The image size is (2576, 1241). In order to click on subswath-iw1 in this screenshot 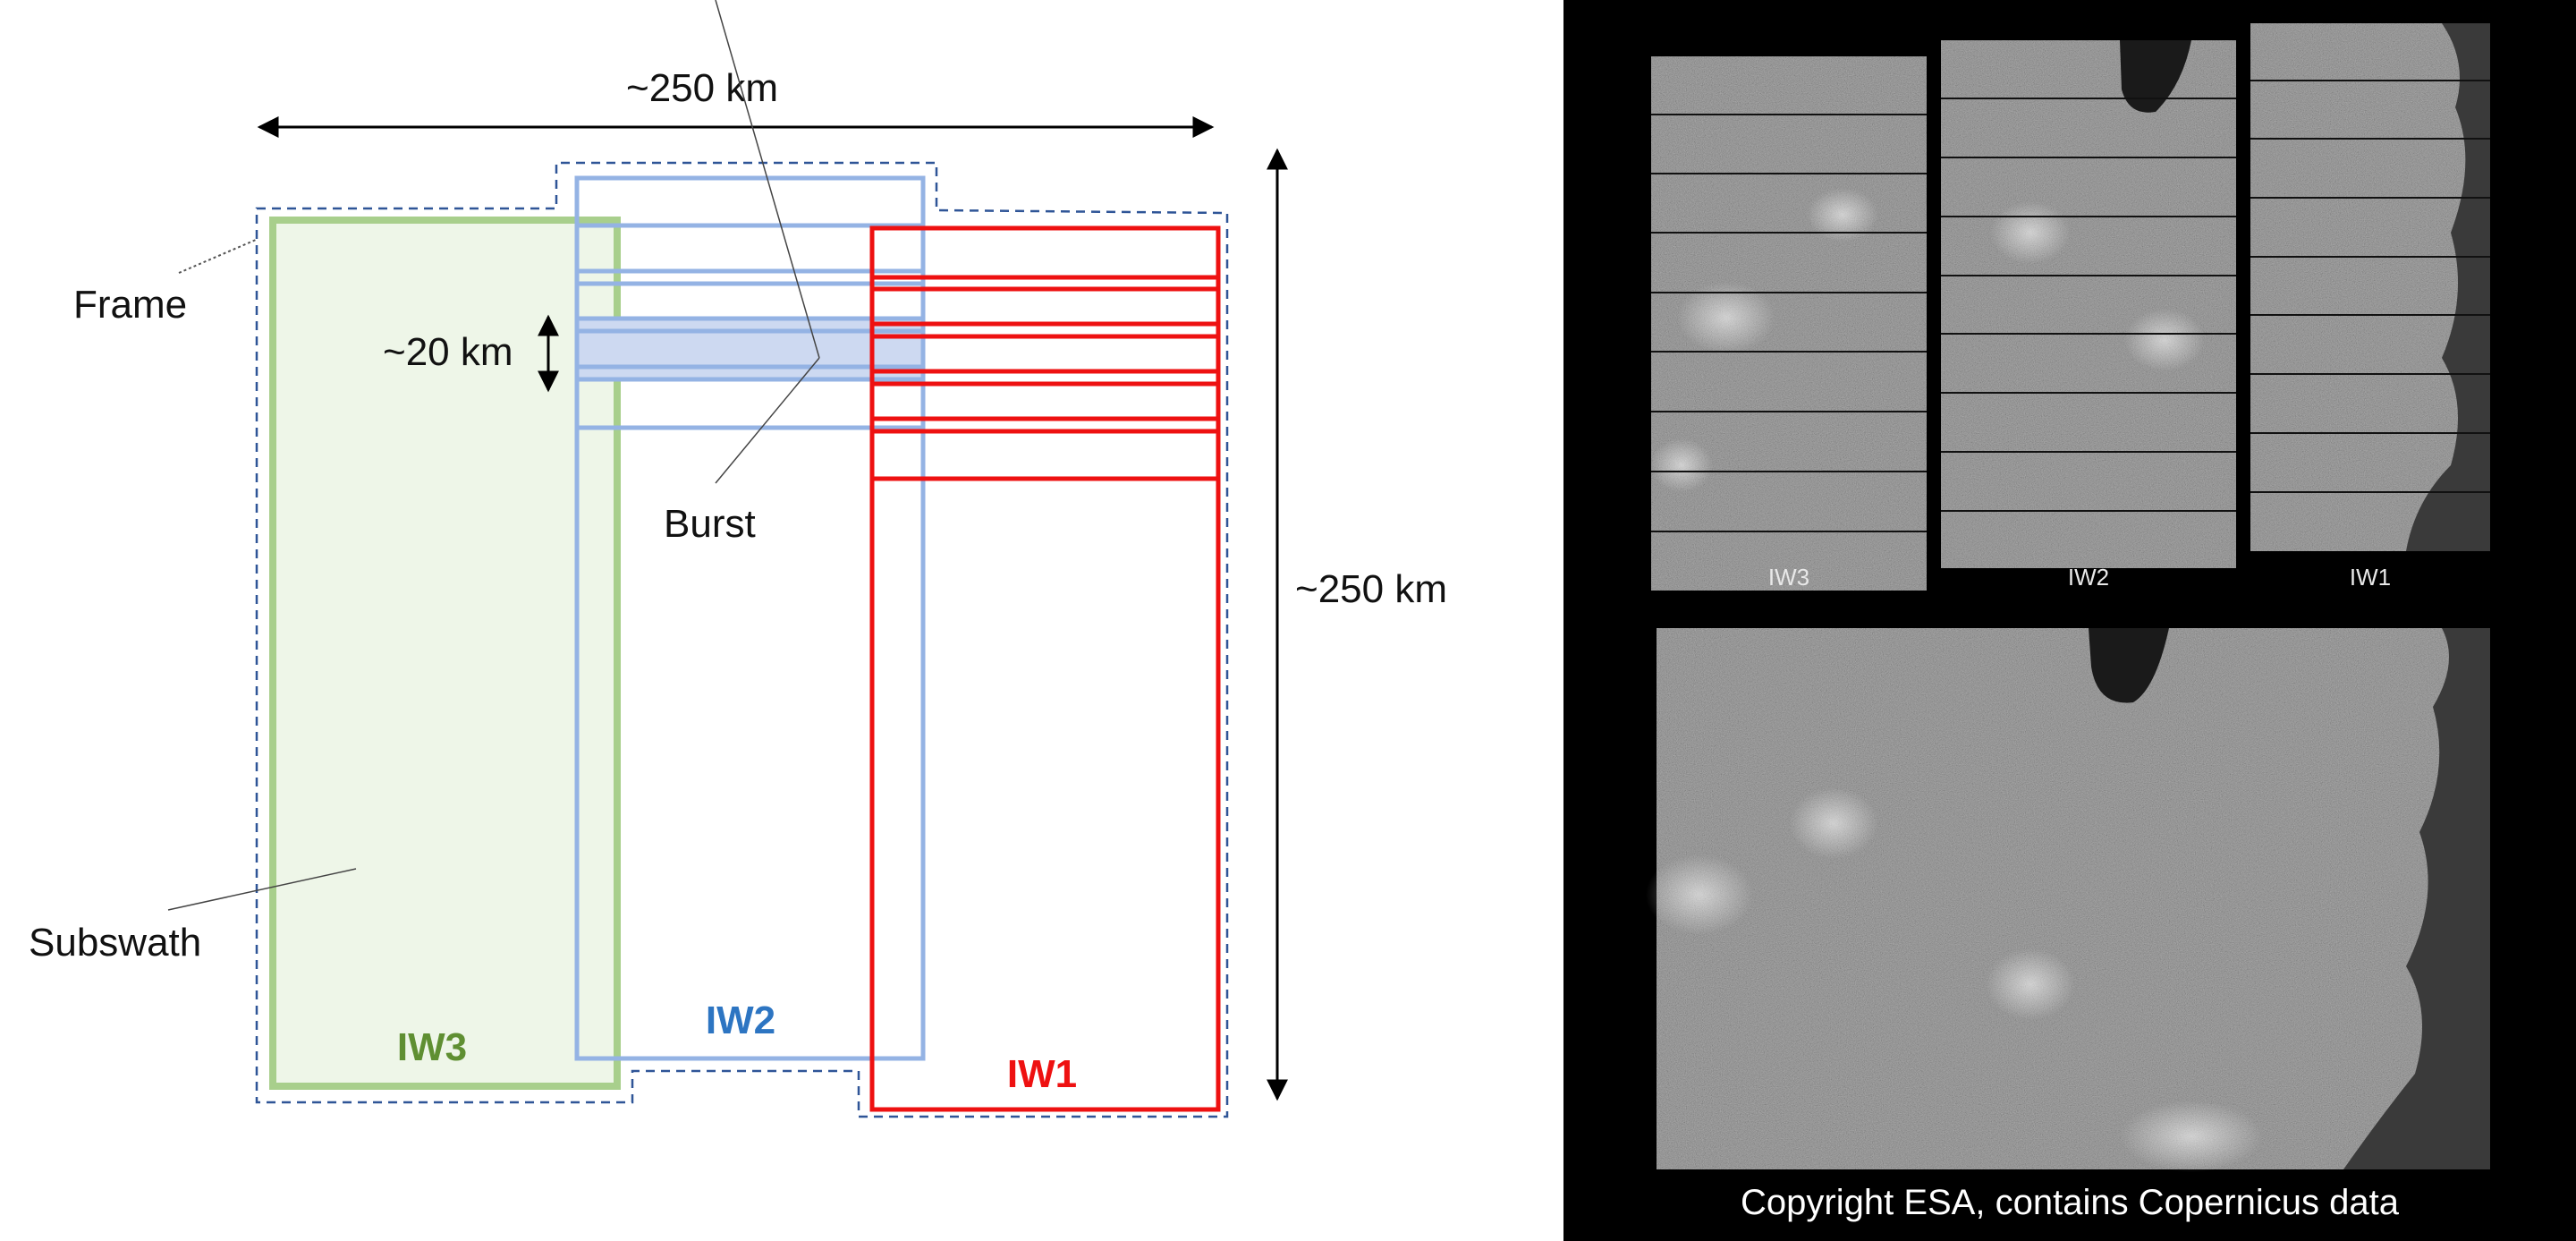, I will do `click(1045, 668)`.